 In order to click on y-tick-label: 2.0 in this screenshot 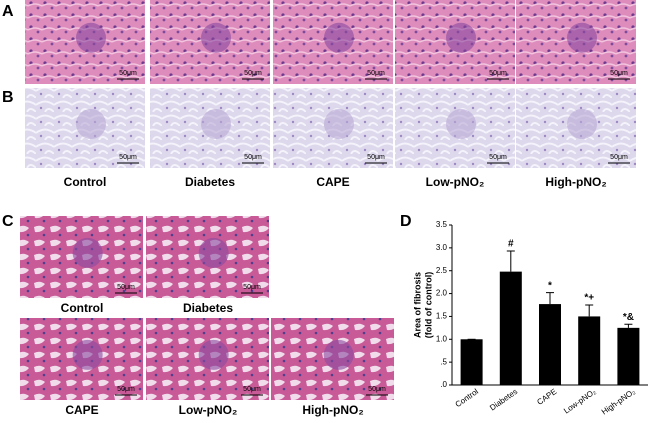, I will do `click(442, 293)`.